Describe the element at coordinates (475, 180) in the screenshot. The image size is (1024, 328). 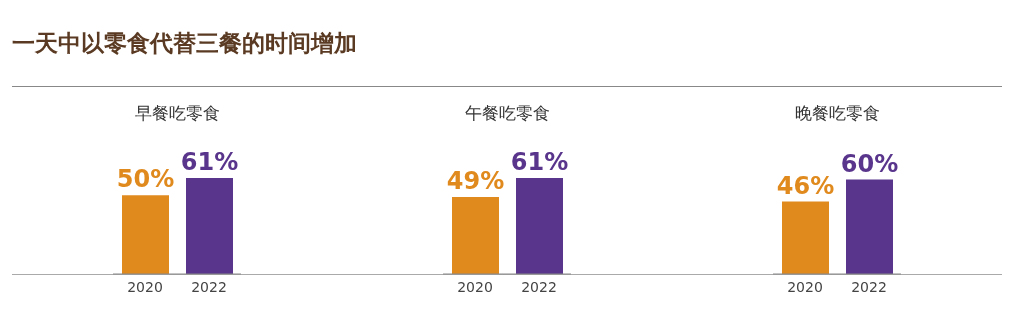
I see `data-label: 49%` at that location.